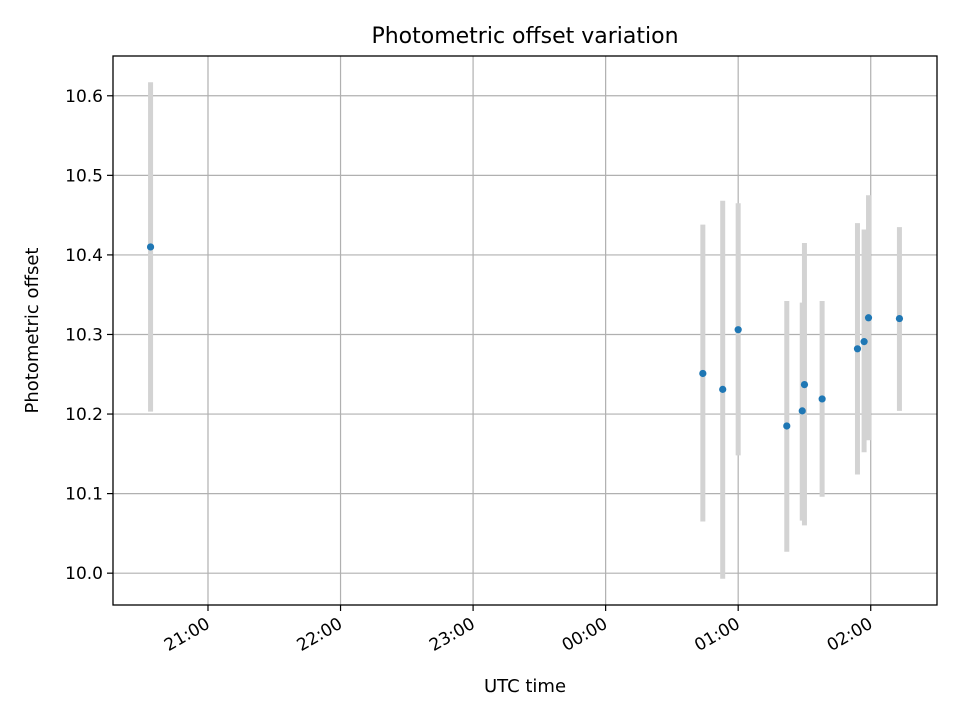 The image size is (960, 720). What do you see at coordinates (84, 574) in the screenshot?
I see `y-tick-label: 10.0` at bounding box center [84, 574].